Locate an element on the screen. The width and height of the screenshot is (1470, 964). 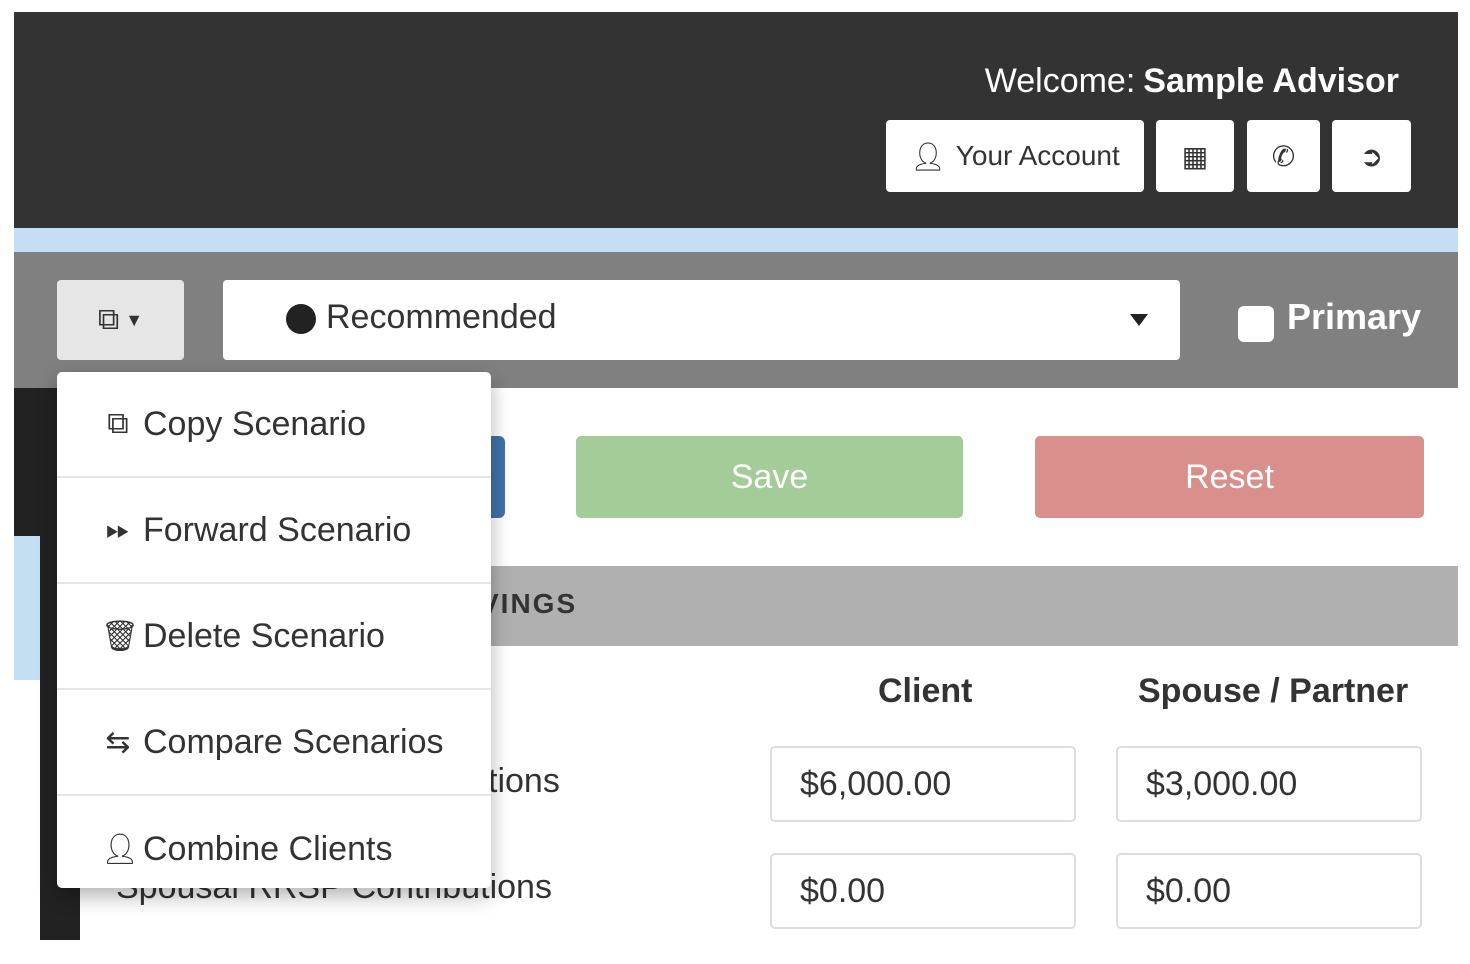
menu-item-label: Copy Scenario is located at coordinates (255, 423).